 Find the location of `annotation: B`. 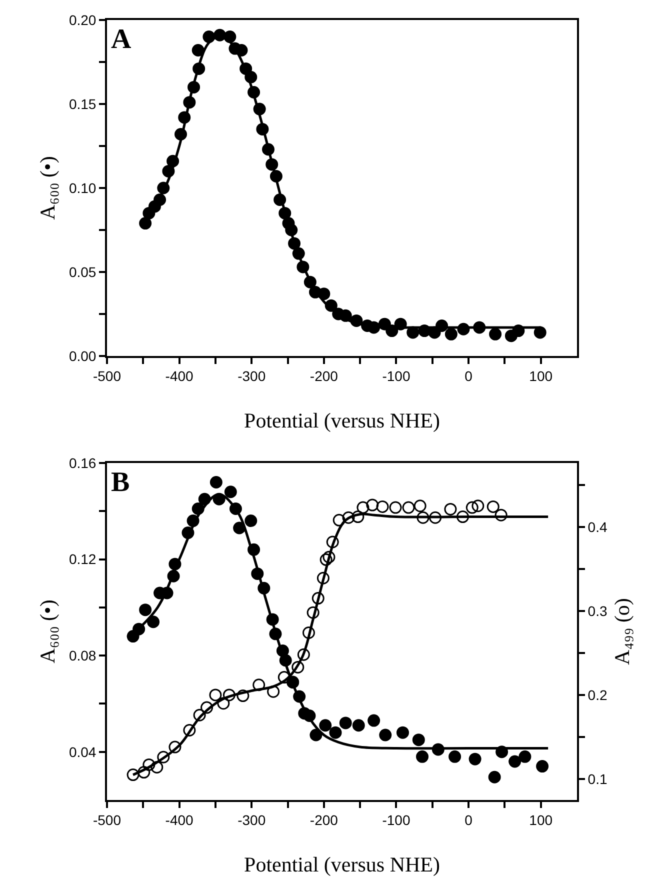

annotation: B is located at coordinates (120, 482).